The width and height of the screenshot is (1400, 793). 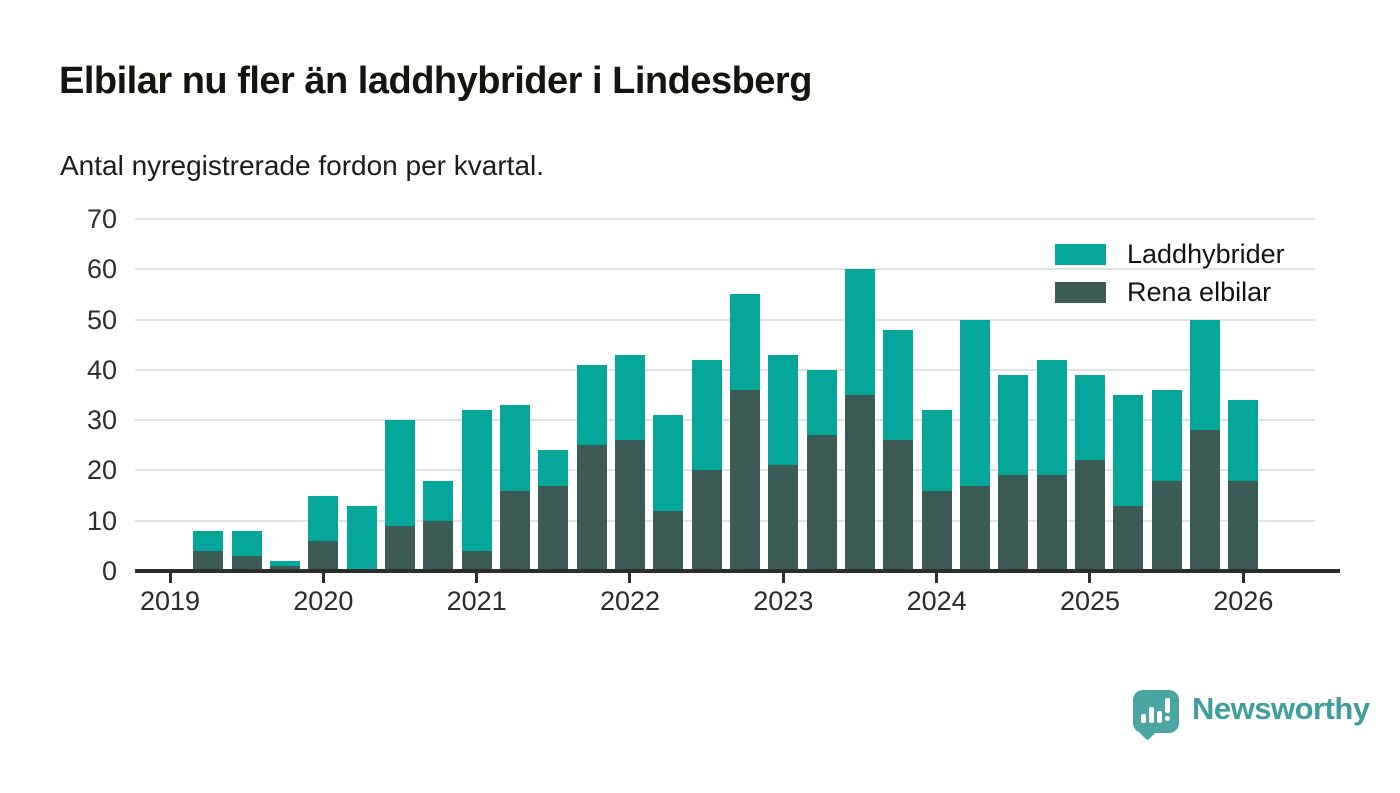 I want to click on logo-exclamation-icon, so click(x=1167, y=709).